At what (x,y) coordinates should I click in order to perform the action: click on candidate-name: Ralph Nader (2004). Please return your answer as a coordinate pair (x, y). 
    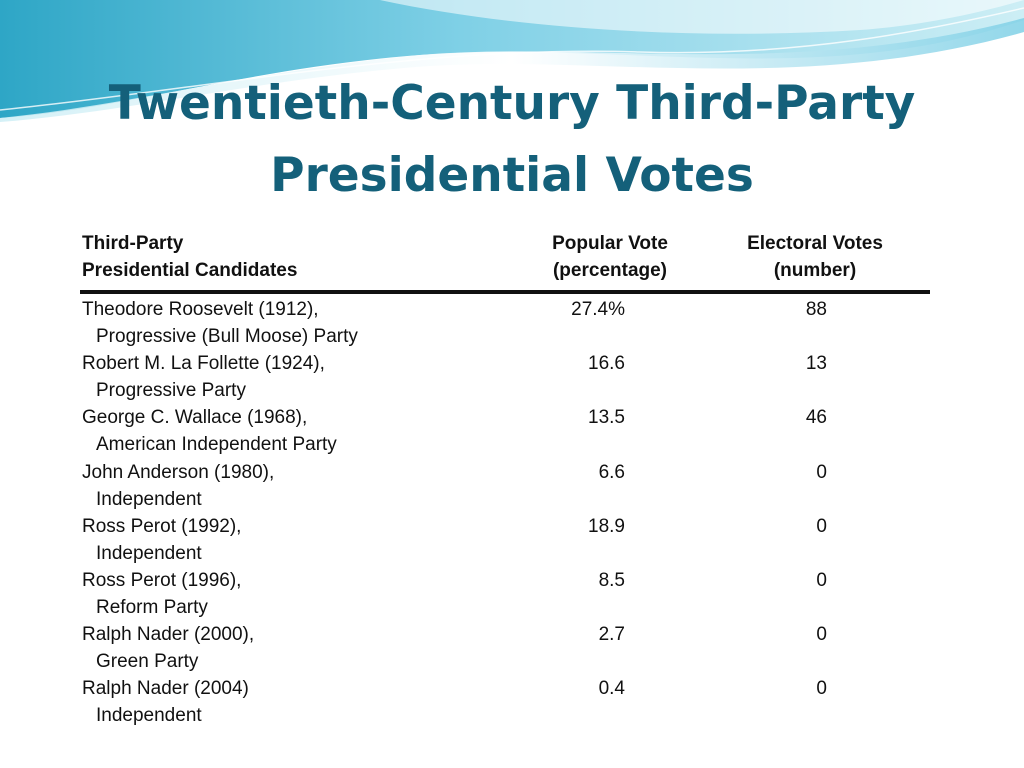
    Looking at the image, I should click on (165, 689).